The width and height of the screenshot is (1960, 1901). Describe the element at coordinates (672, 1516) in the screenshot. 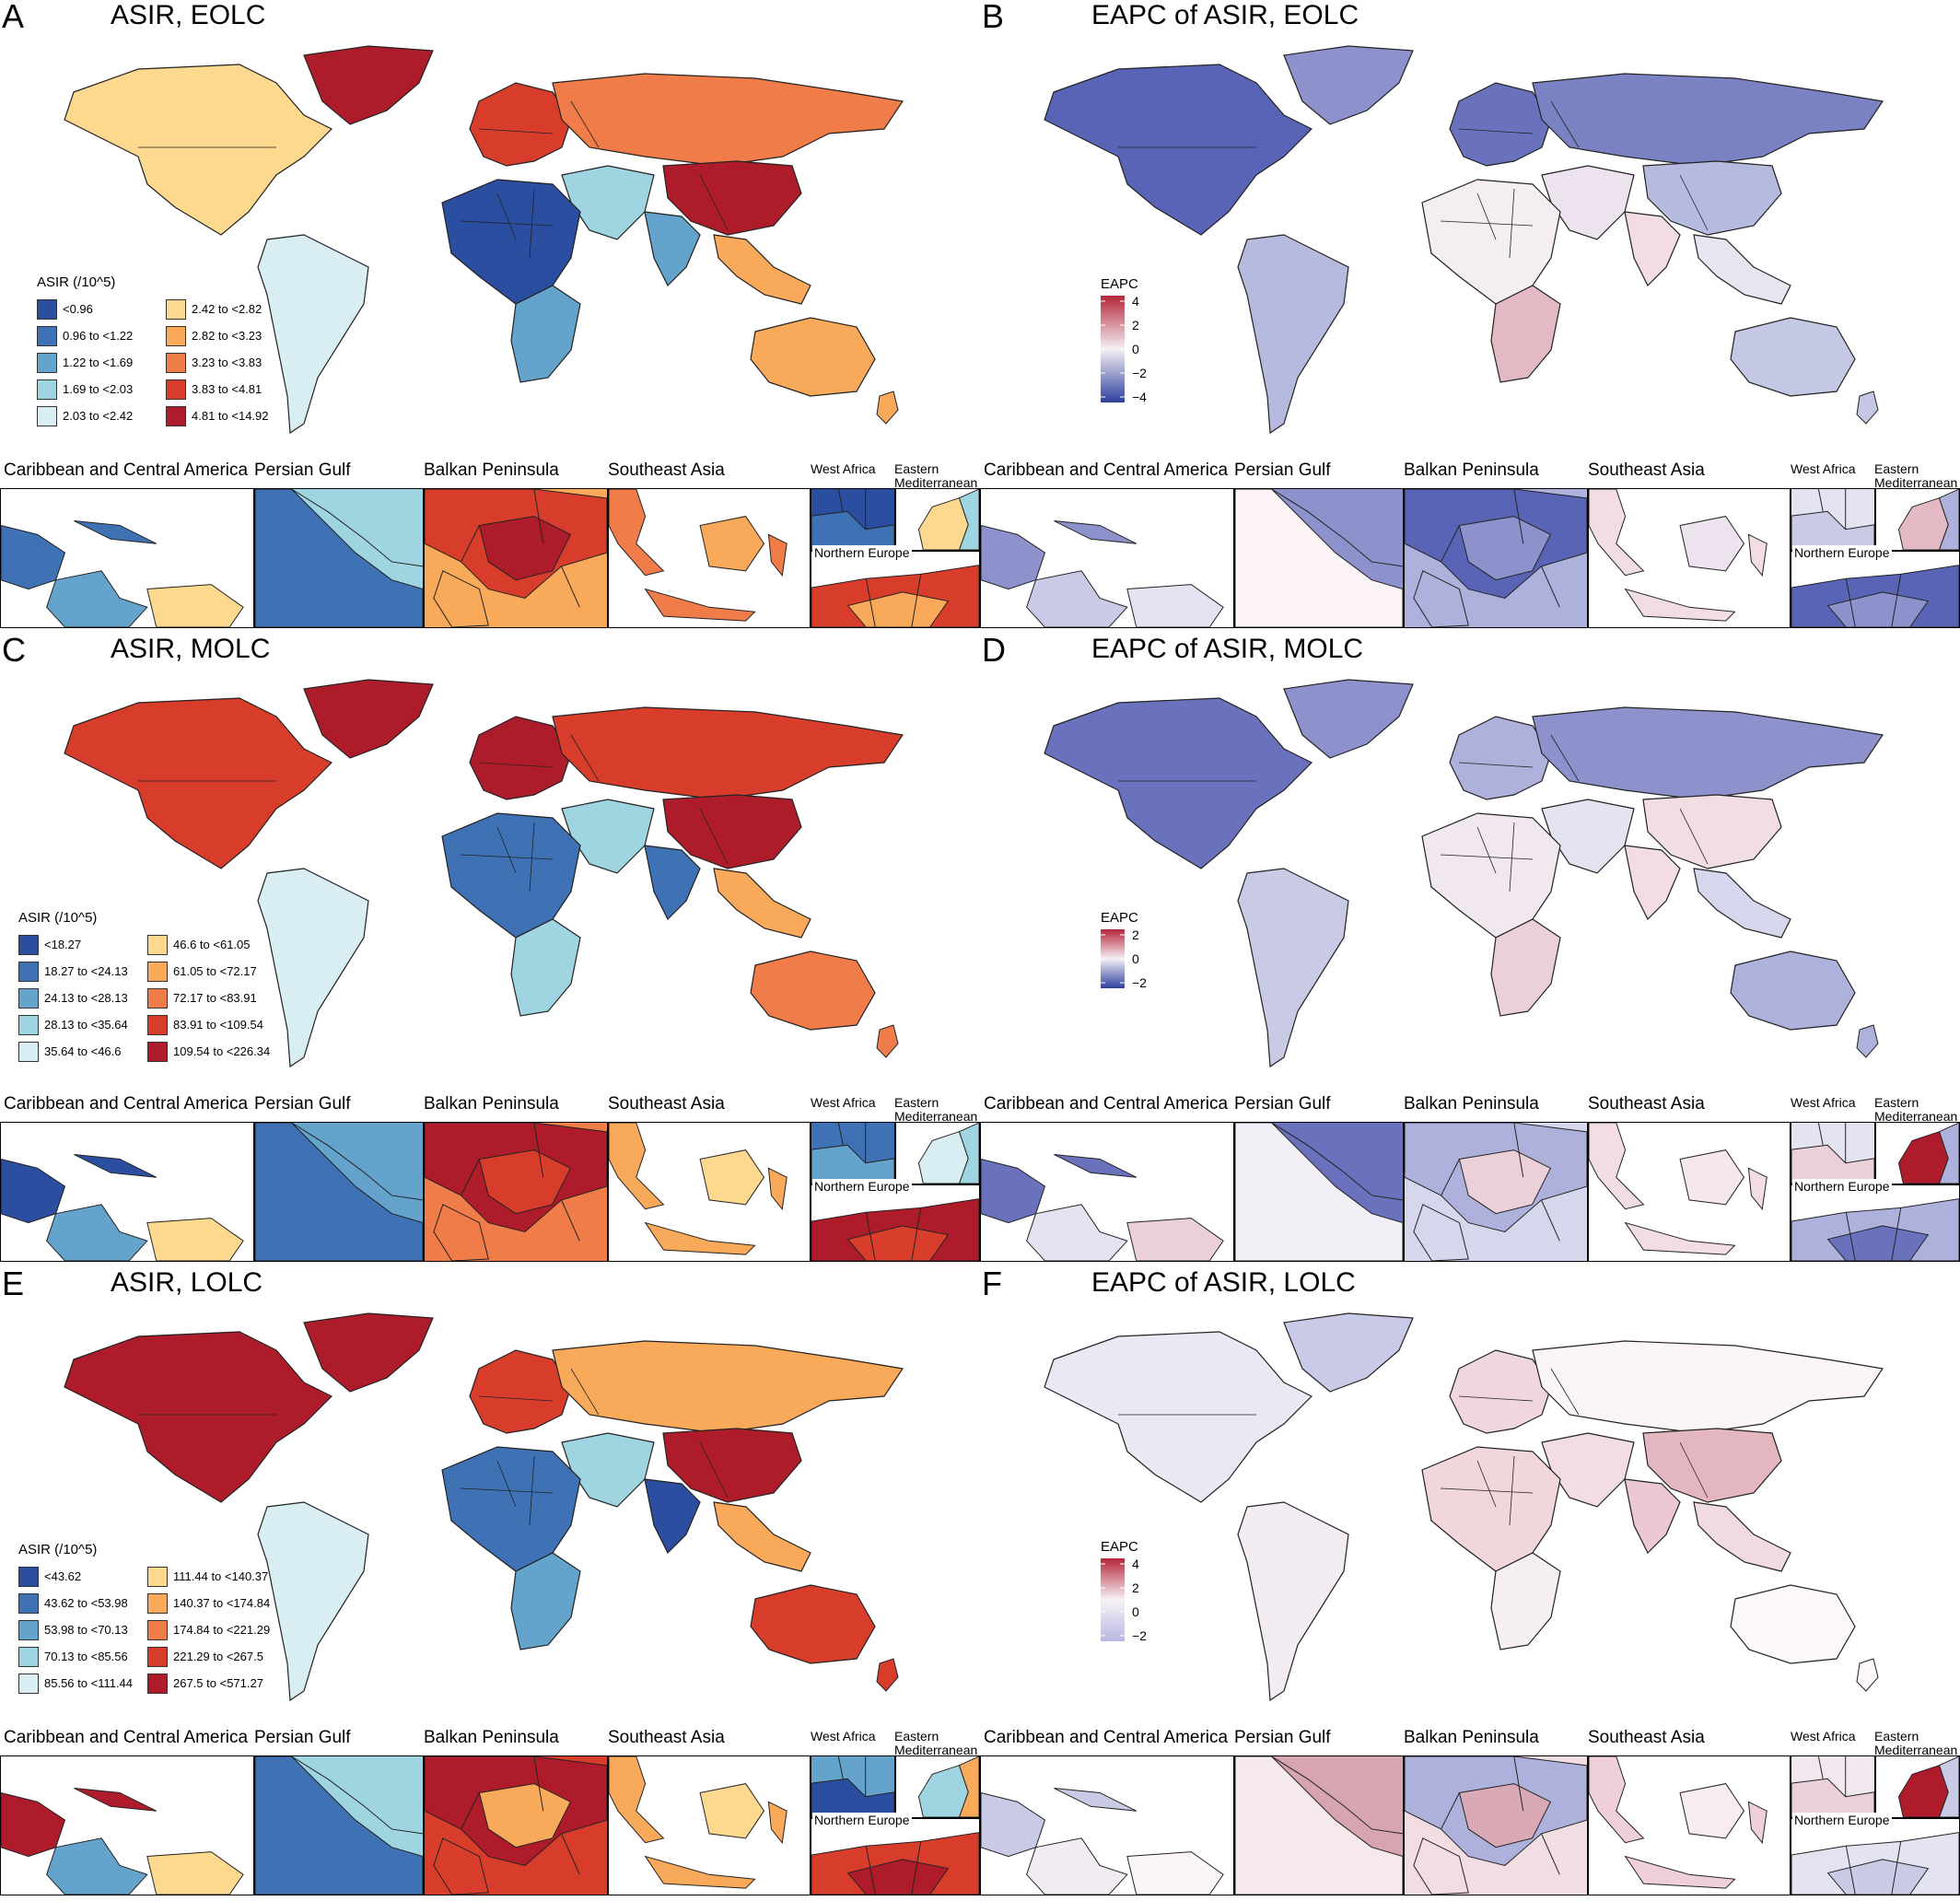

I see `region-india` at that location.